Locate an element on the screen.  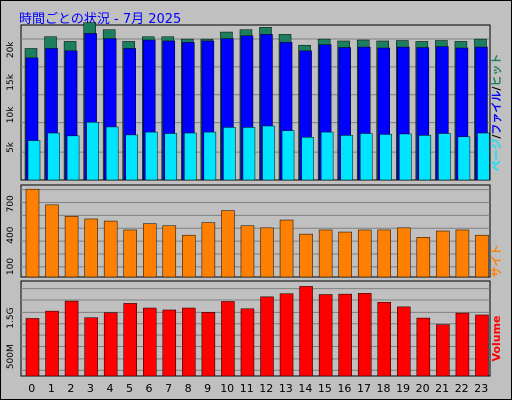
x-tick-label: 1 is located at coordinates (51, 388).